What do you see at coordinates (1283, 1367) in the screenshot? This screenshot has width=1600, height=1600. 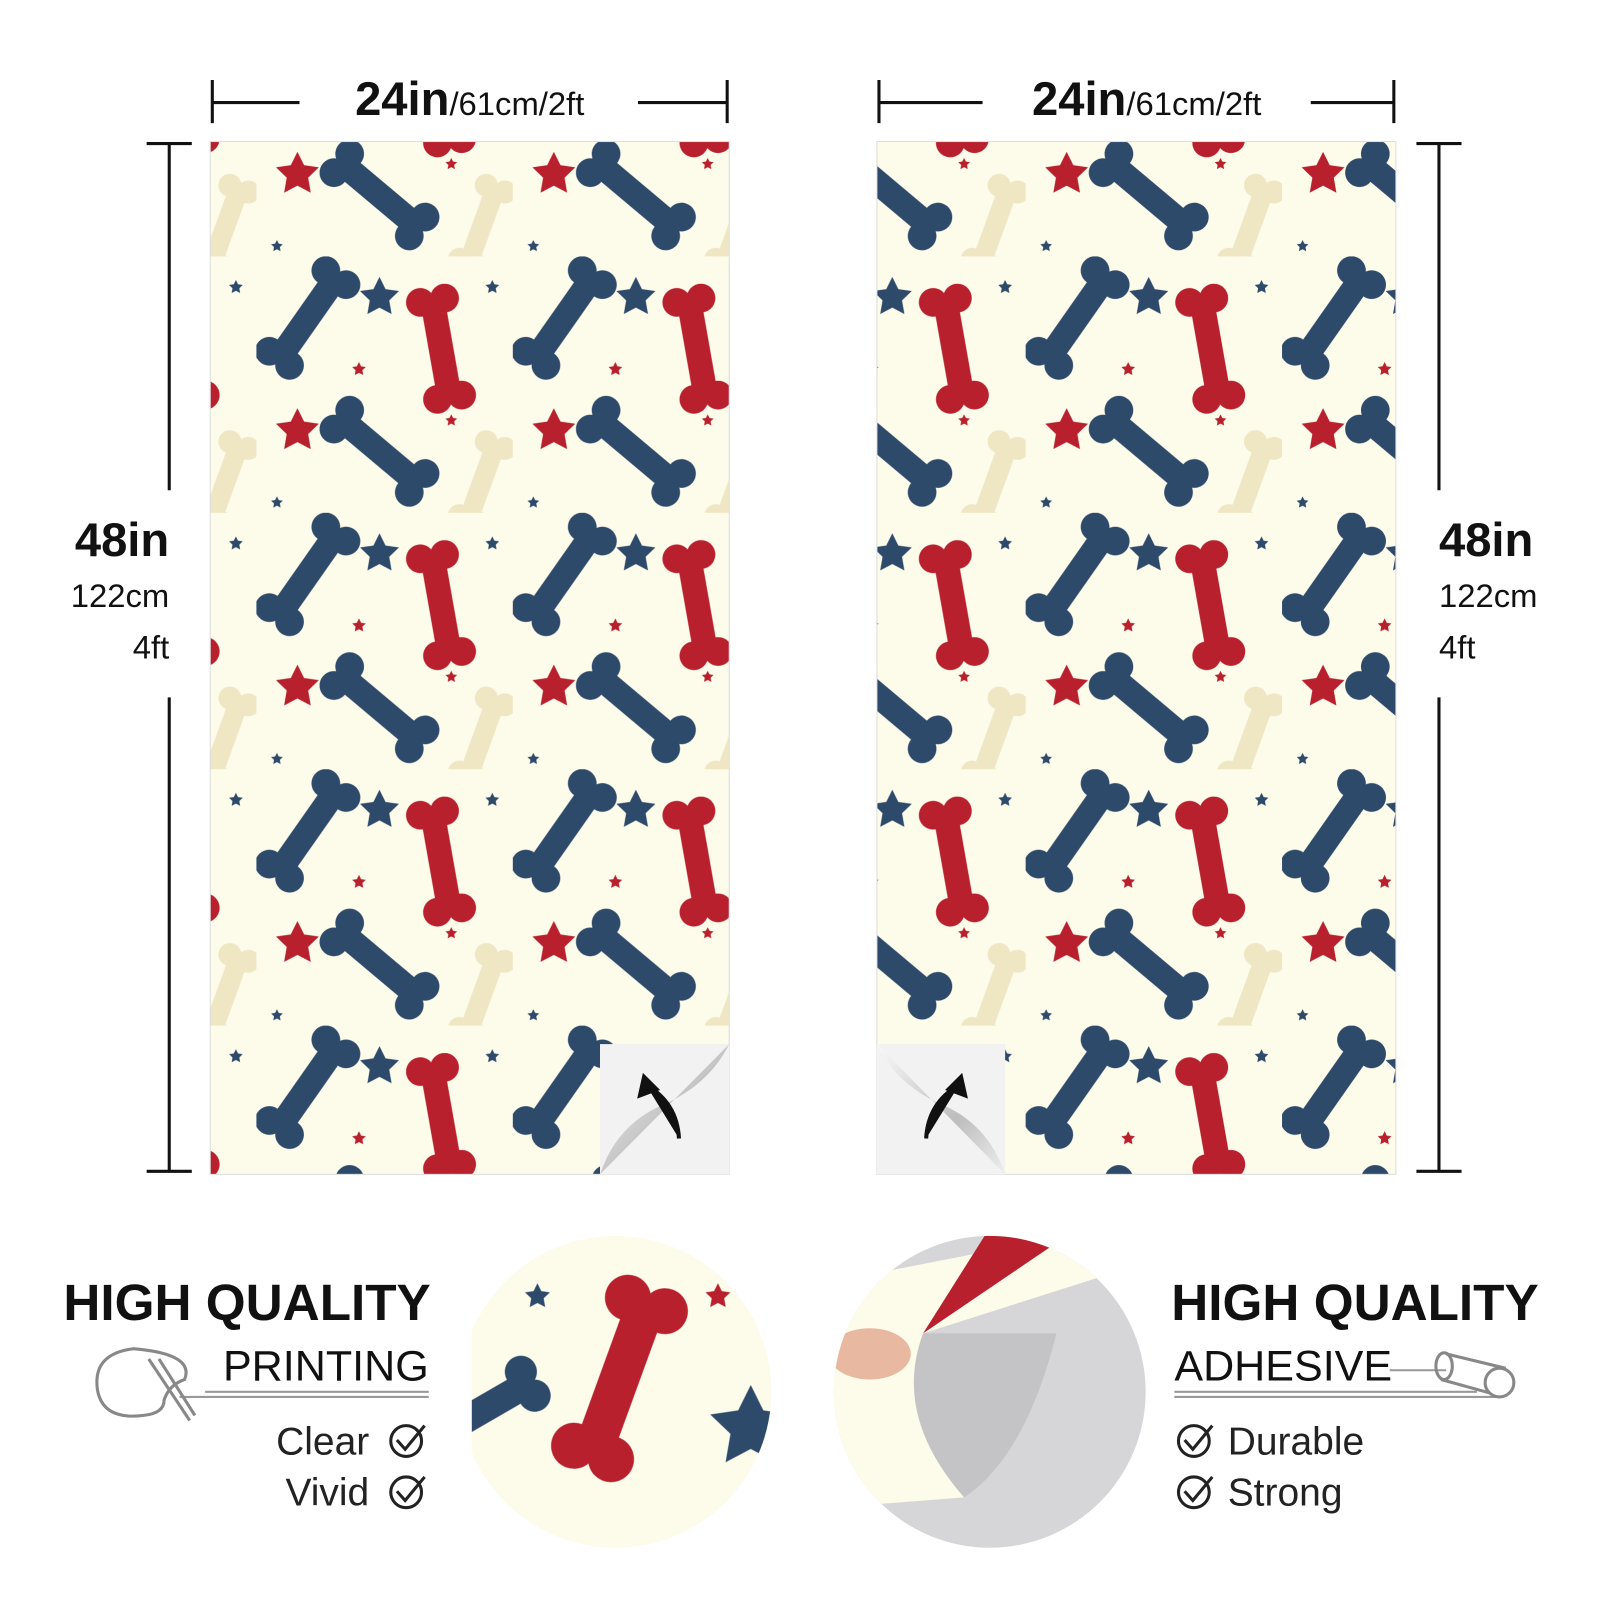 I see `feature-subtitle: ADHESIVE` at bounding box center [1283, 1367].